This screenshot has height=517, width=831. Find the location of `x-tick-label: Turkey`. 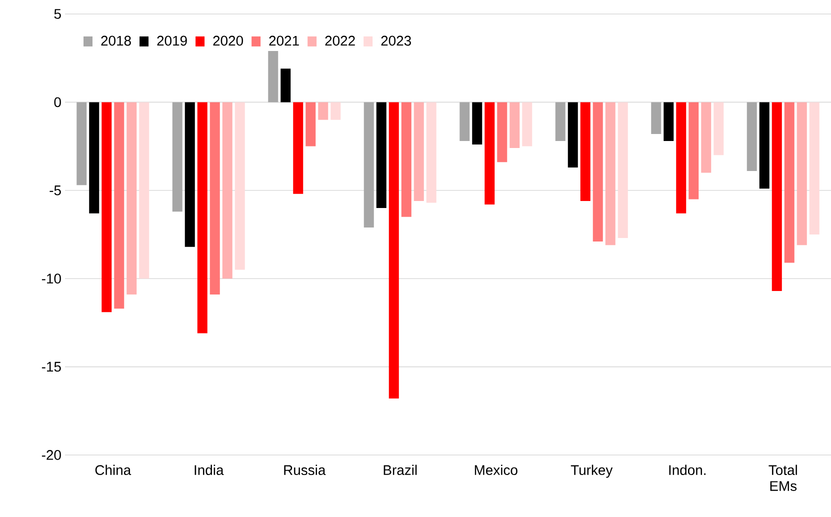

x-tick-label: Turkey is located at coordinates (591, 471).